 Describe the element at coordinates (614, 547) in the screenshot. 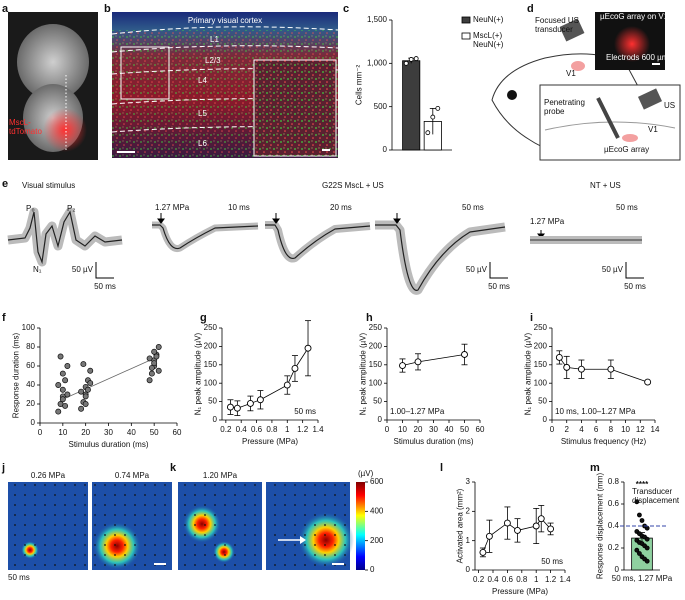

I see `y-tick-label: 0.2` at that location.